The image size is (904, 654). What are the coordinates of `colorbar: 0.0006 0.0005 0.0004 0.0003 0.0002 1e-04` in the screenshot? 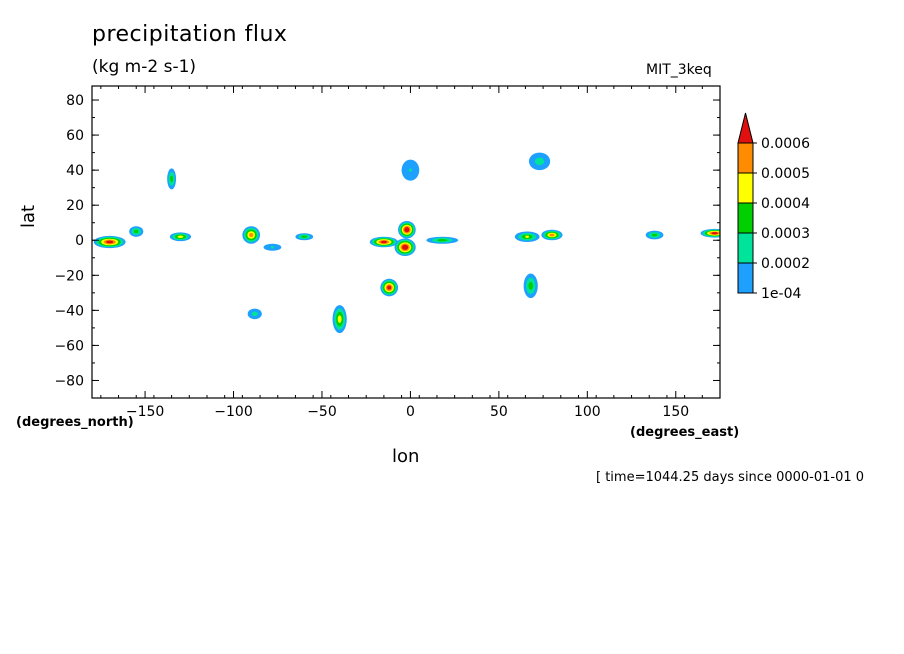 It's located at (773, 207).